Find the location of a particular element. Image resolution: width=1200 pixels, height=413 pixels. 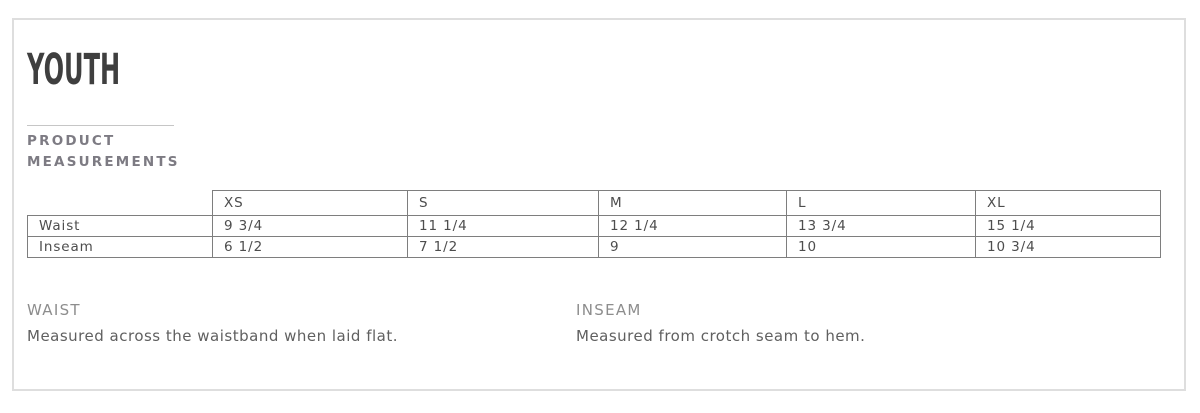

section-divider is located at coordinates (100, 125).